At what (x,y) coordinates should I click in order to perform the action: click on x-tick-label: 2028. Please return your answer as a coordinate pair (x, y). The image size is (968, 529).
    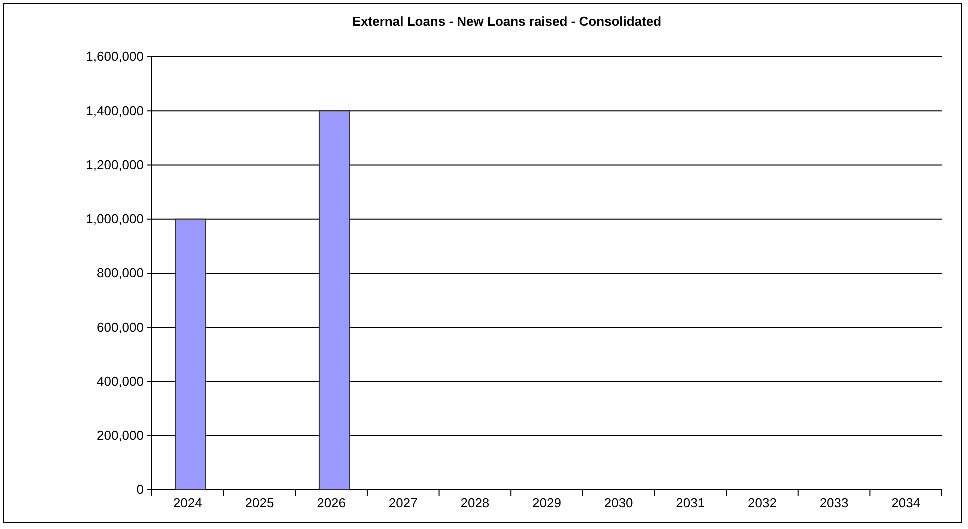
    Looking at the image, I should click on (475, 502).